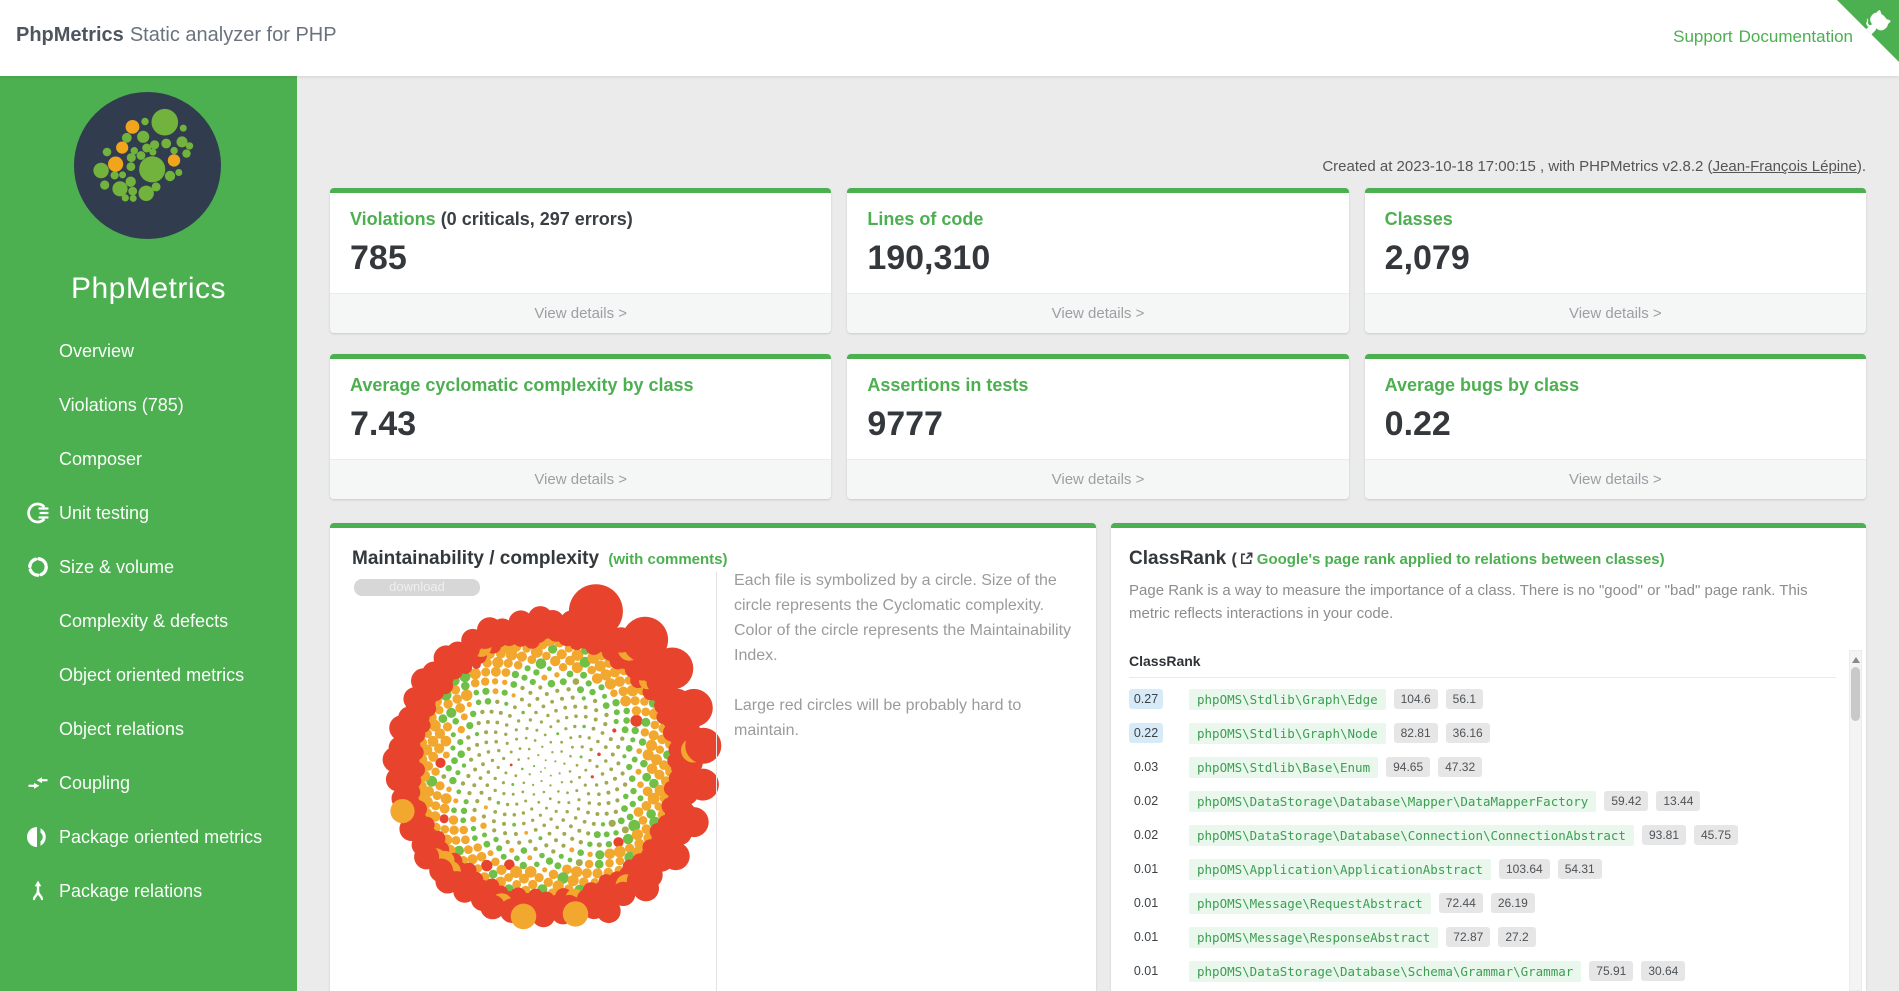  Describe the element at coordinates (95, 783) in the screenshot. I see `sidebar-item-label: Coupling` at that location.